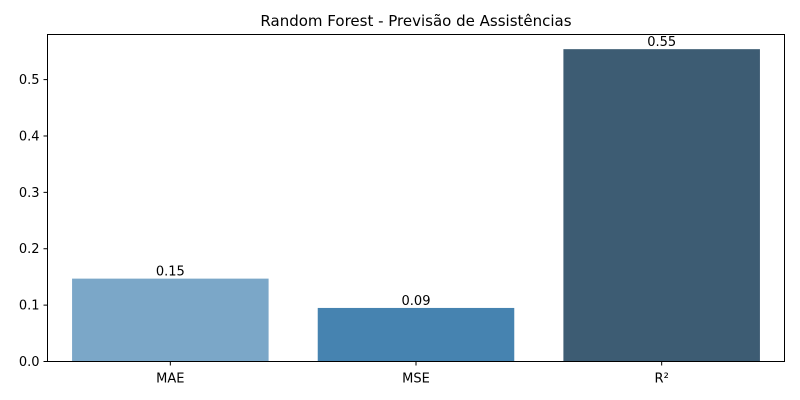  What do you see at coordinates (29, 249) in the screenshot?
I see `y-tick-label: 0.2` at bounding box center [29, 249].